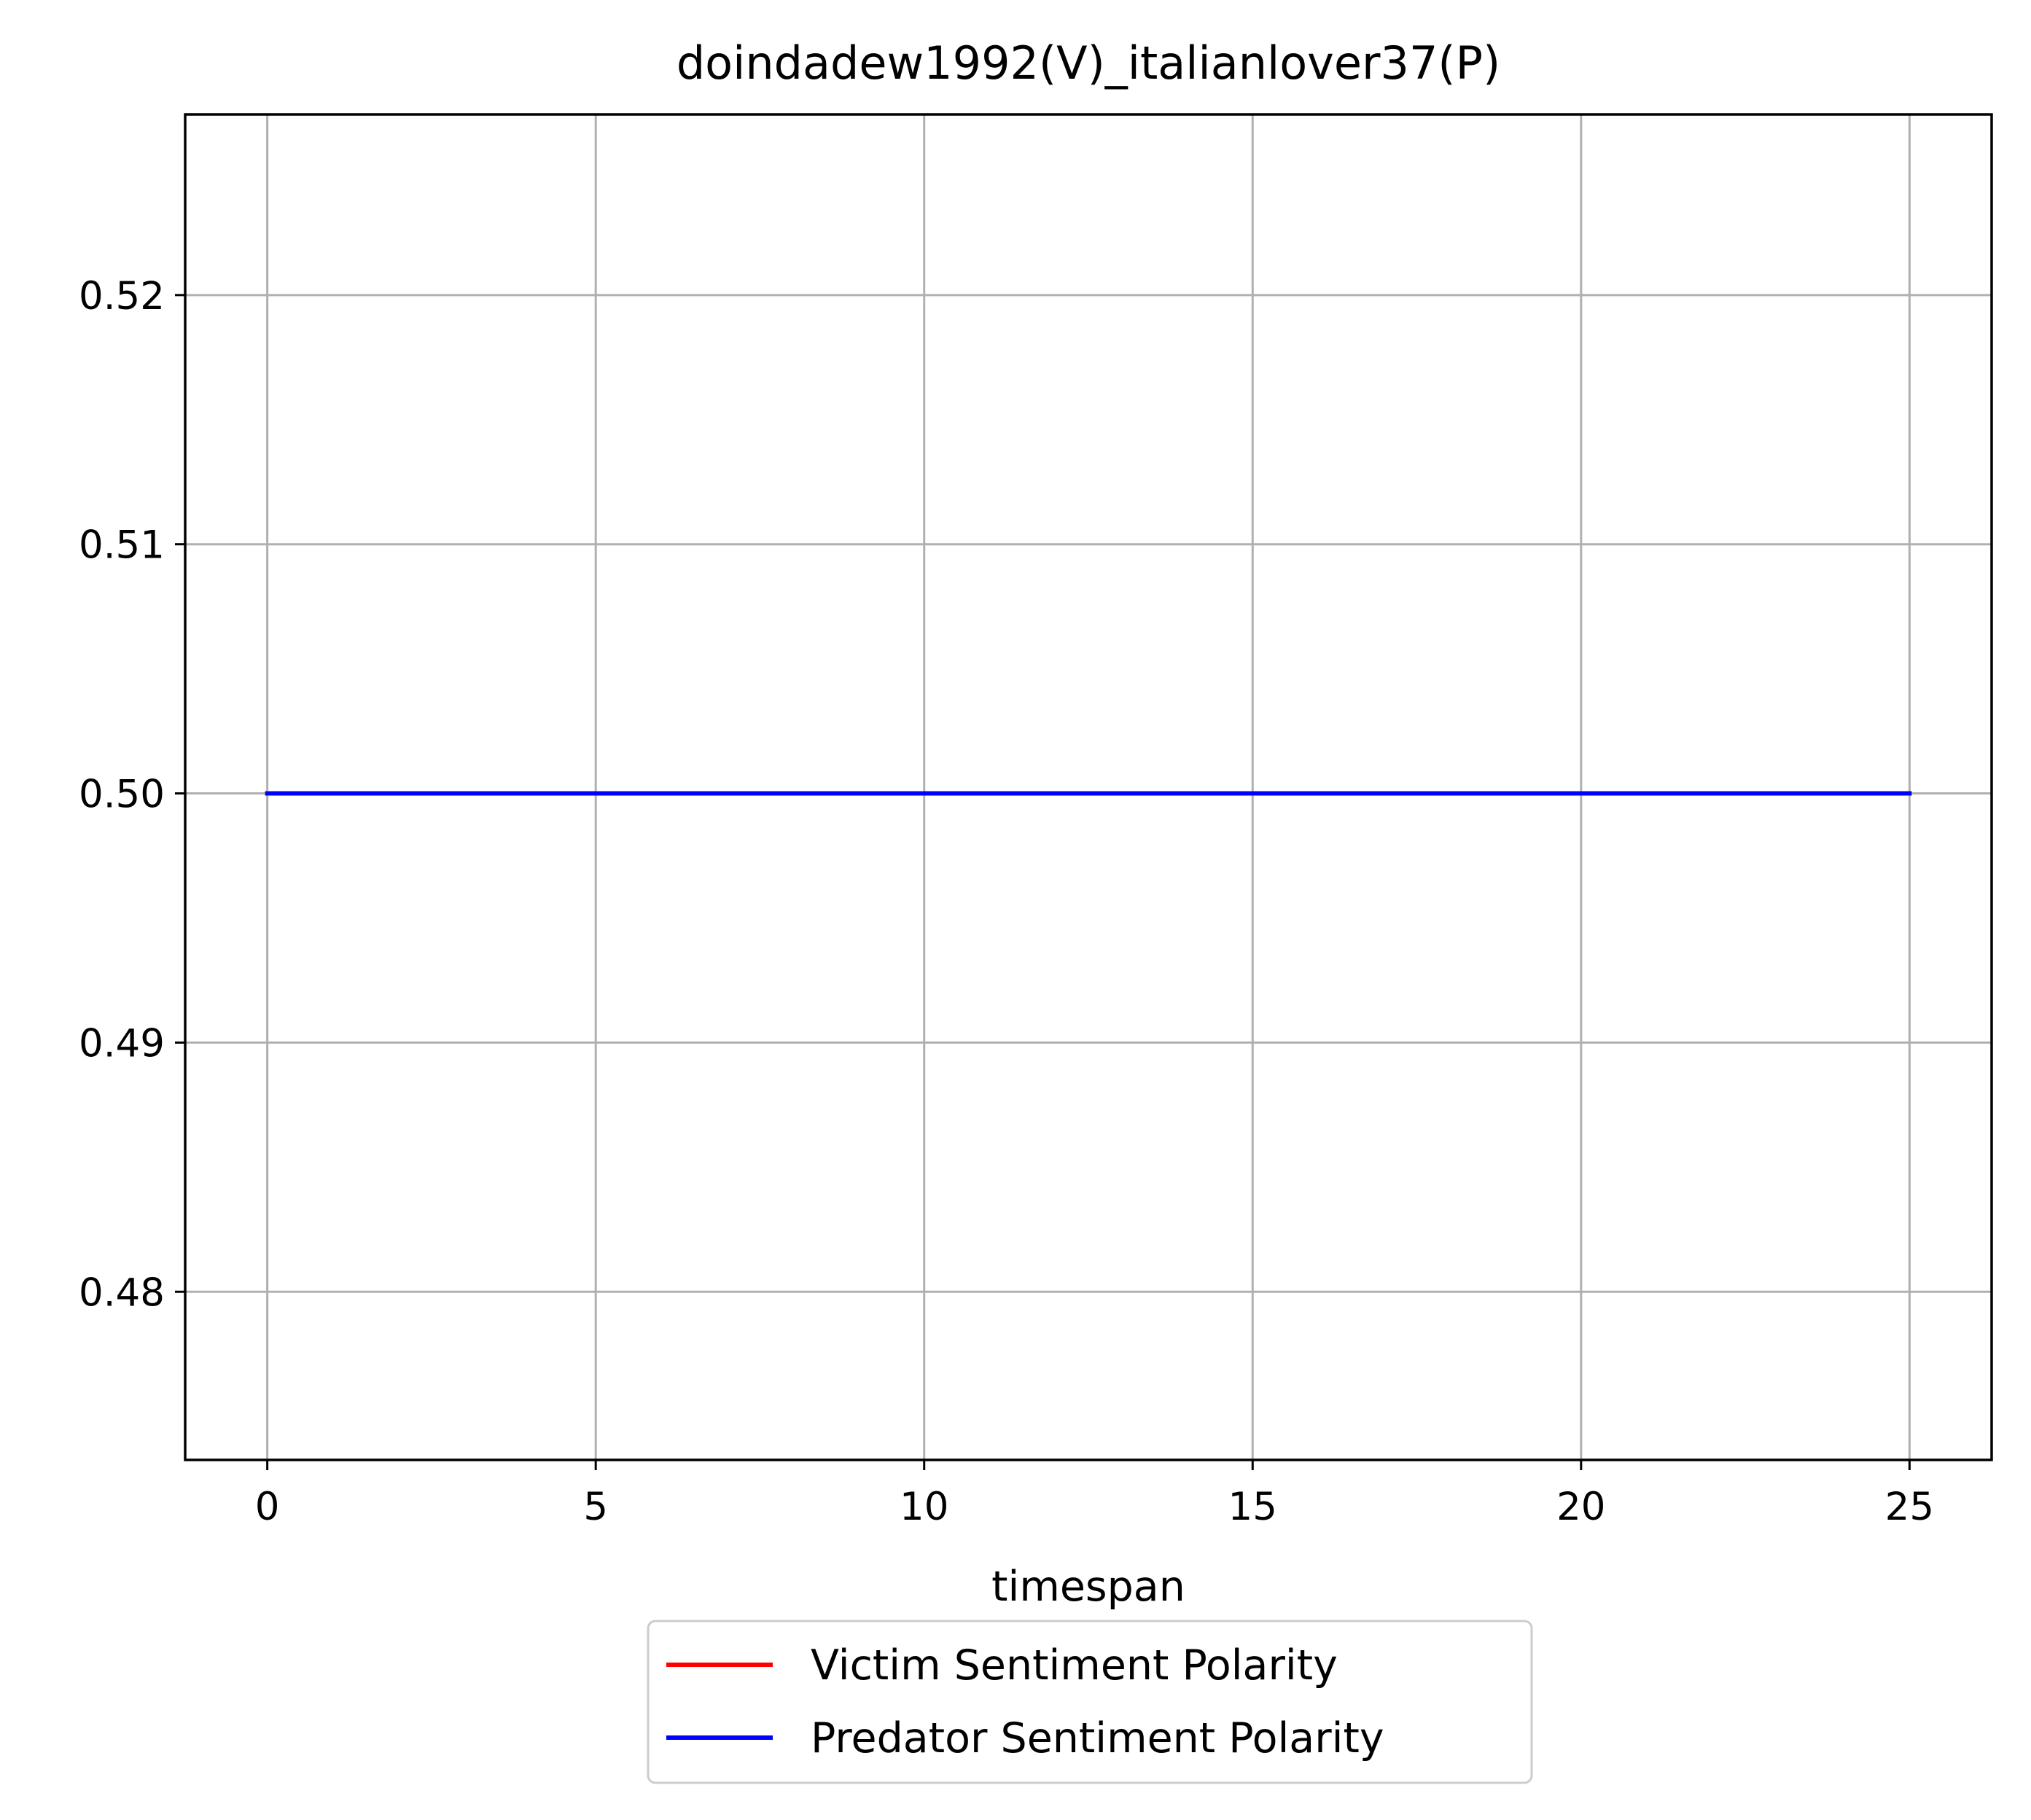 The width and height of the screenshot is (2031, 1820). I want to click on y-tick-label: 0.50, so click(122, 795).